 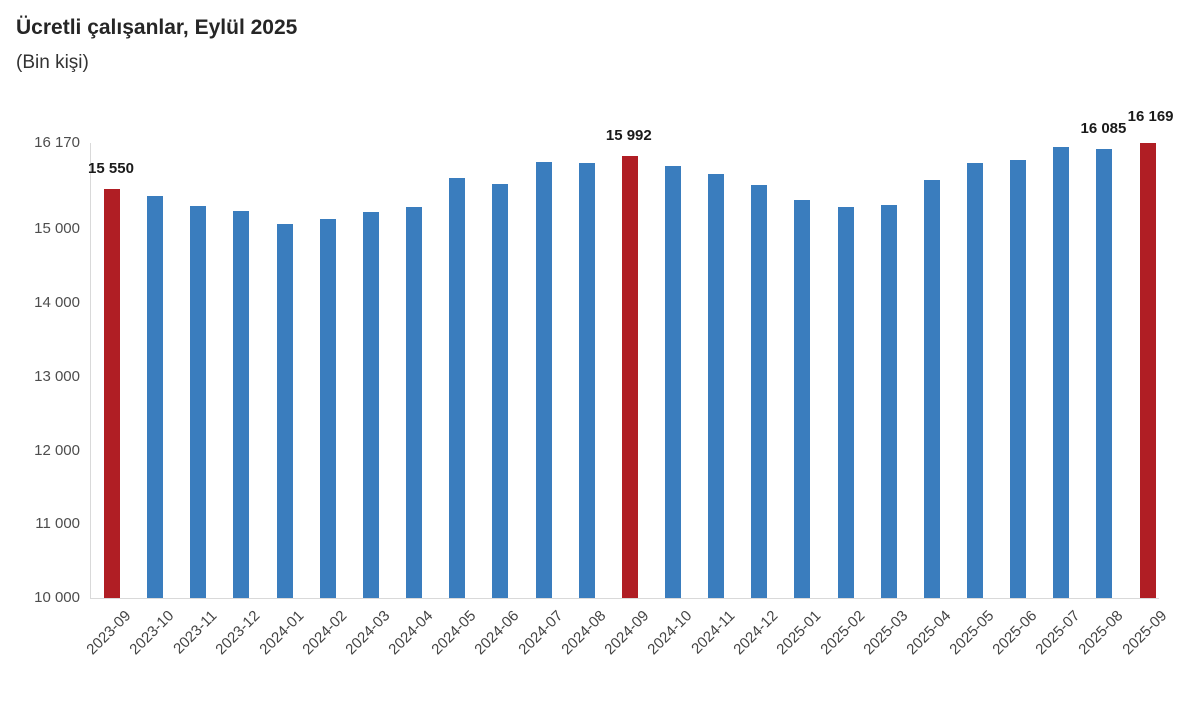 I want to click on x-tick-label: 2024-09, so click(x=627, y=633).